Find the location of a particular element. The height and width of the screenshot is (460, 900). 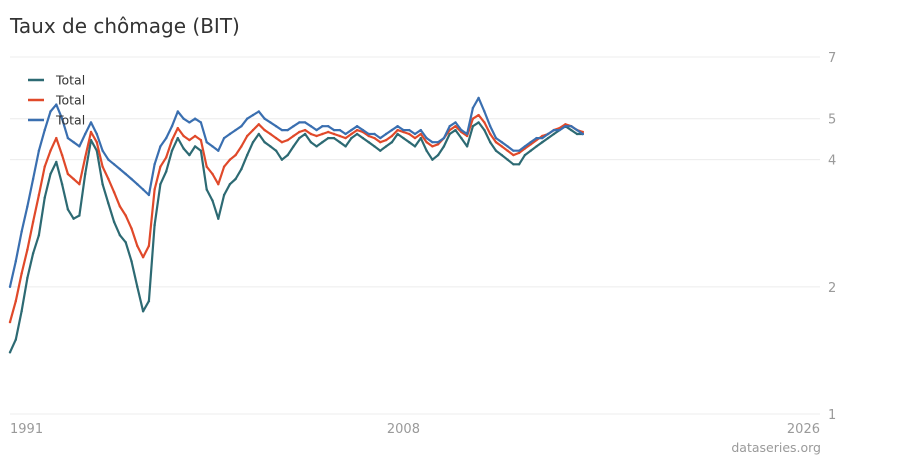

source-credit: dataseries.org is located at coordinates (776, 447).